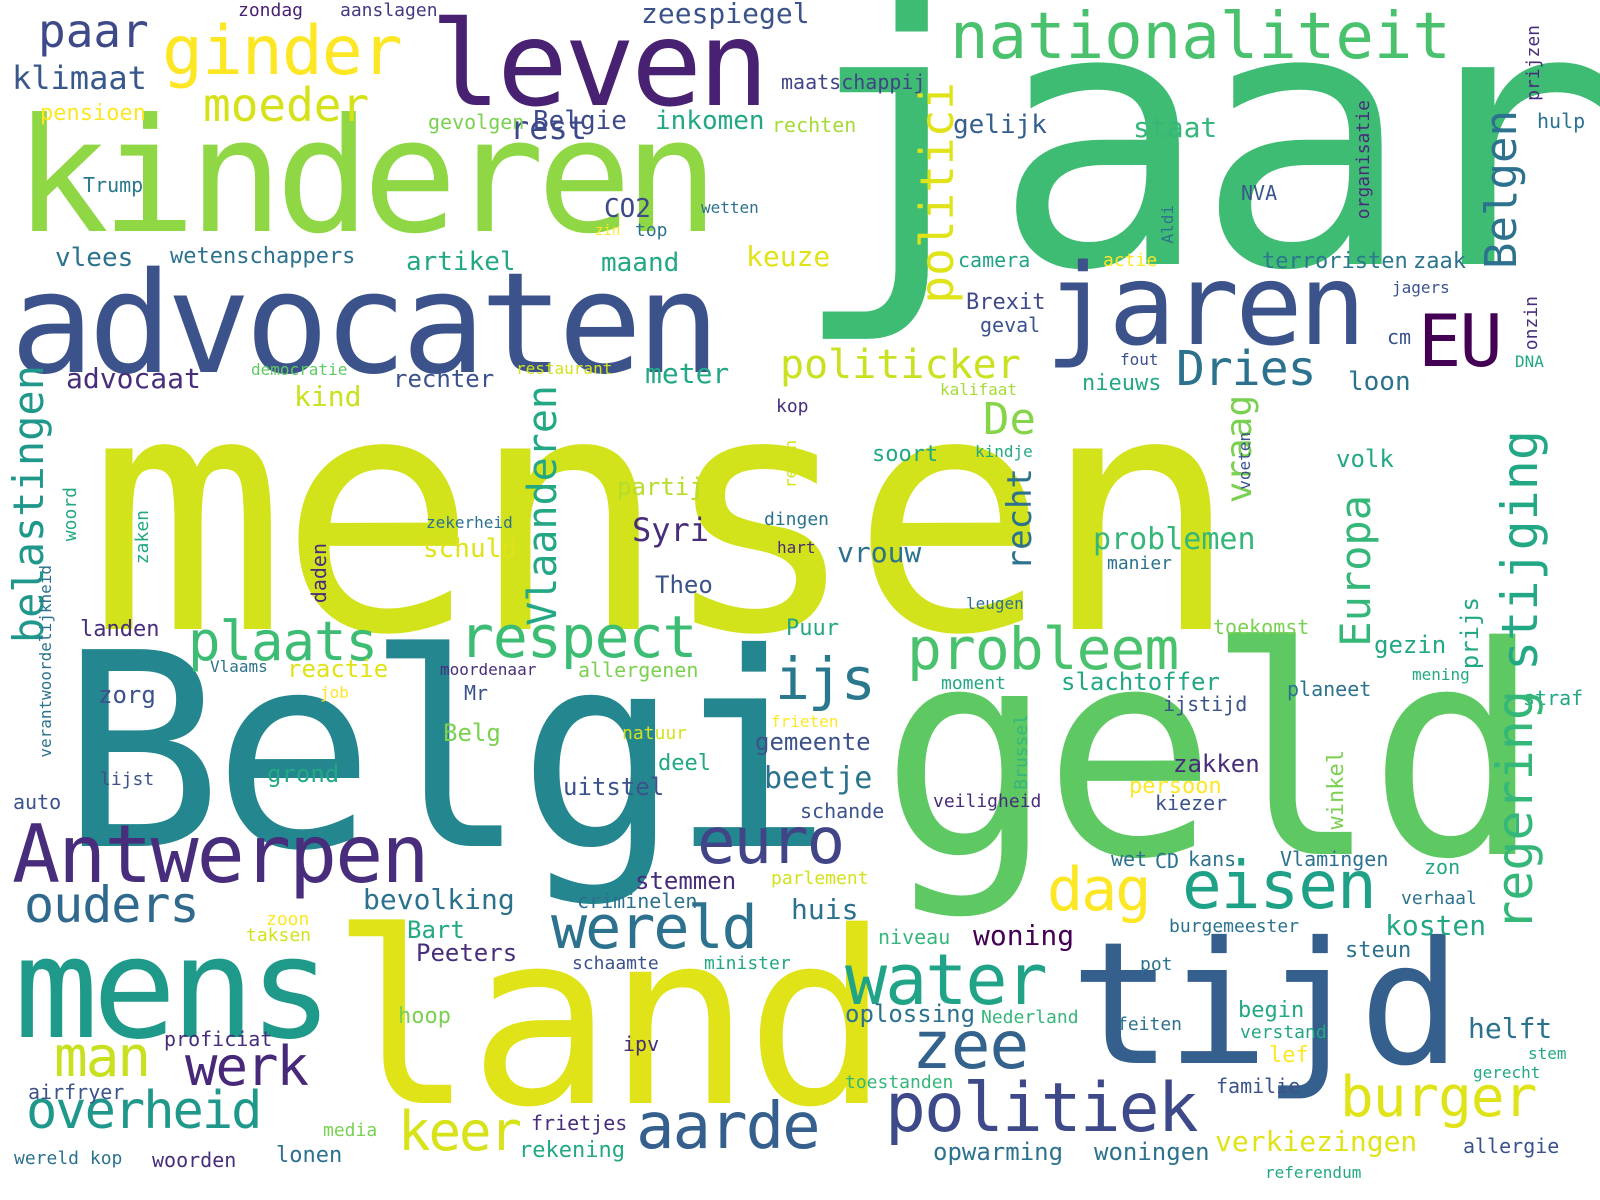  I want to click on word-slachtoffer: slachtoffer, so click(1140, 682).